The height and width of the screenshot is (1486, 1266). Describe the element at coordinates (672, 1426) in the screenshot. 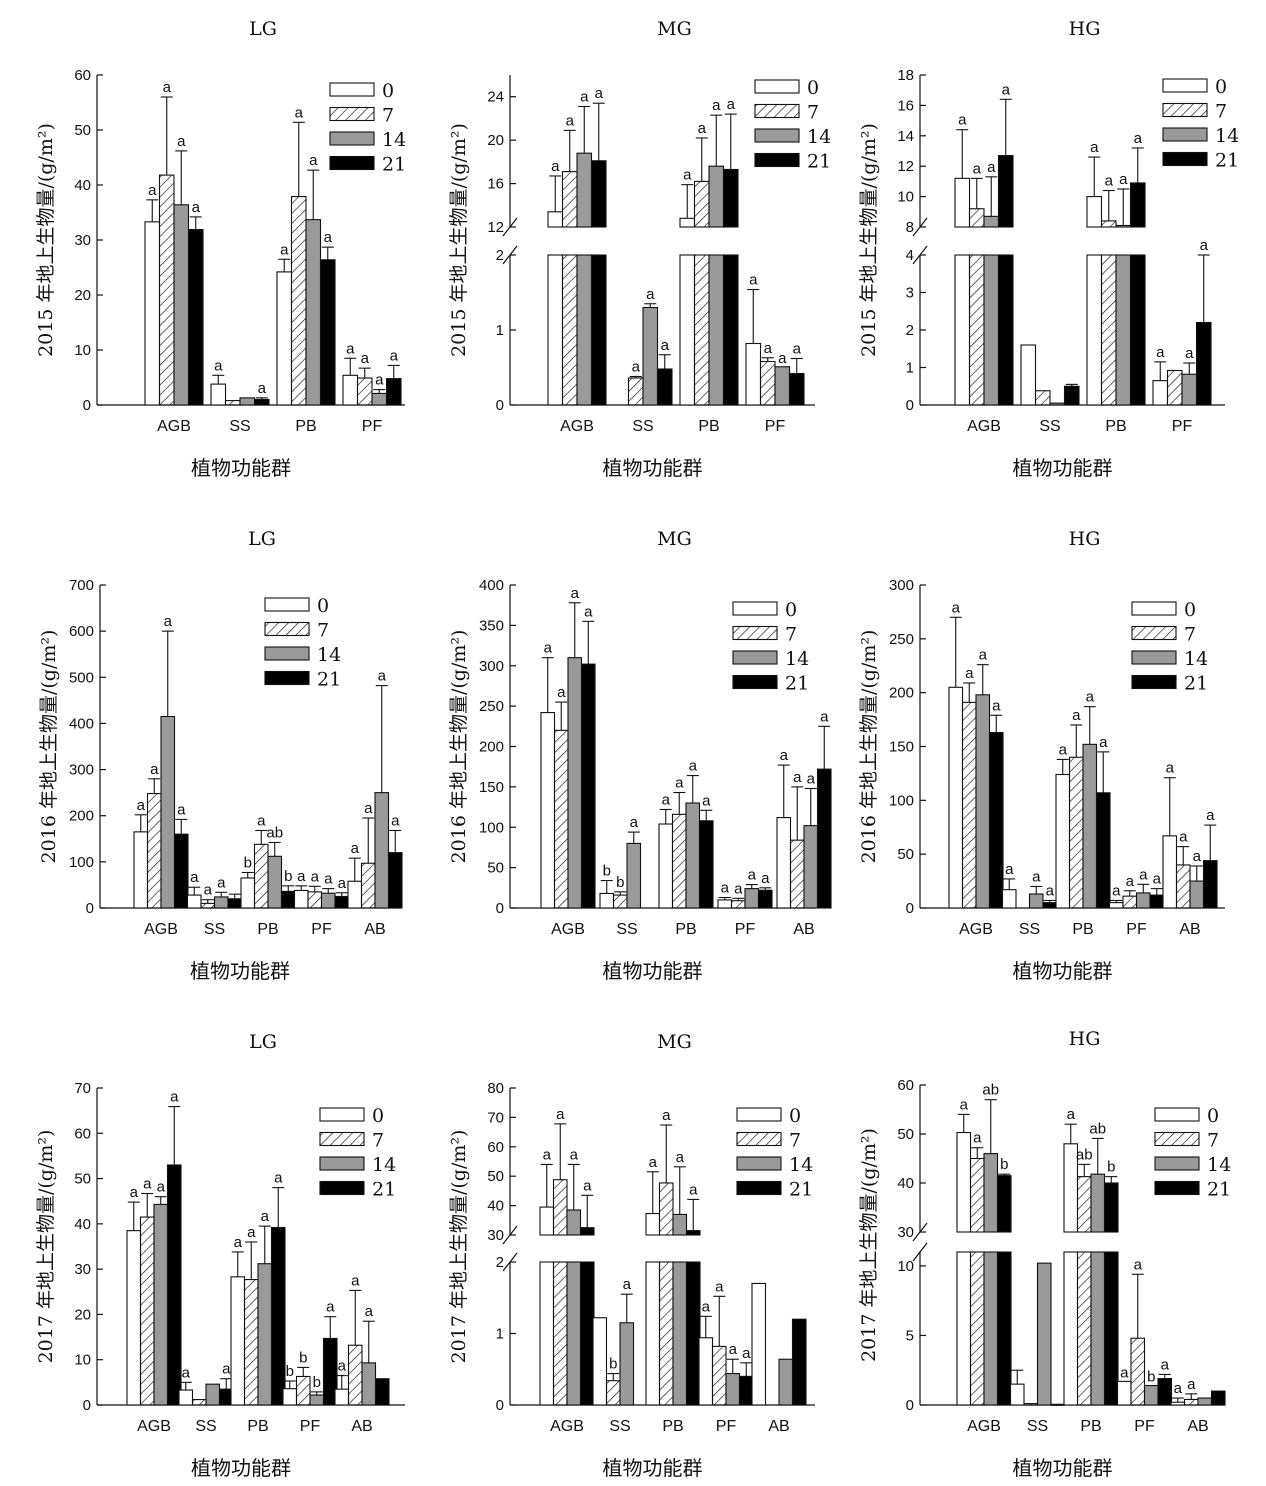

I see `x-tick-label: PB` at that location.